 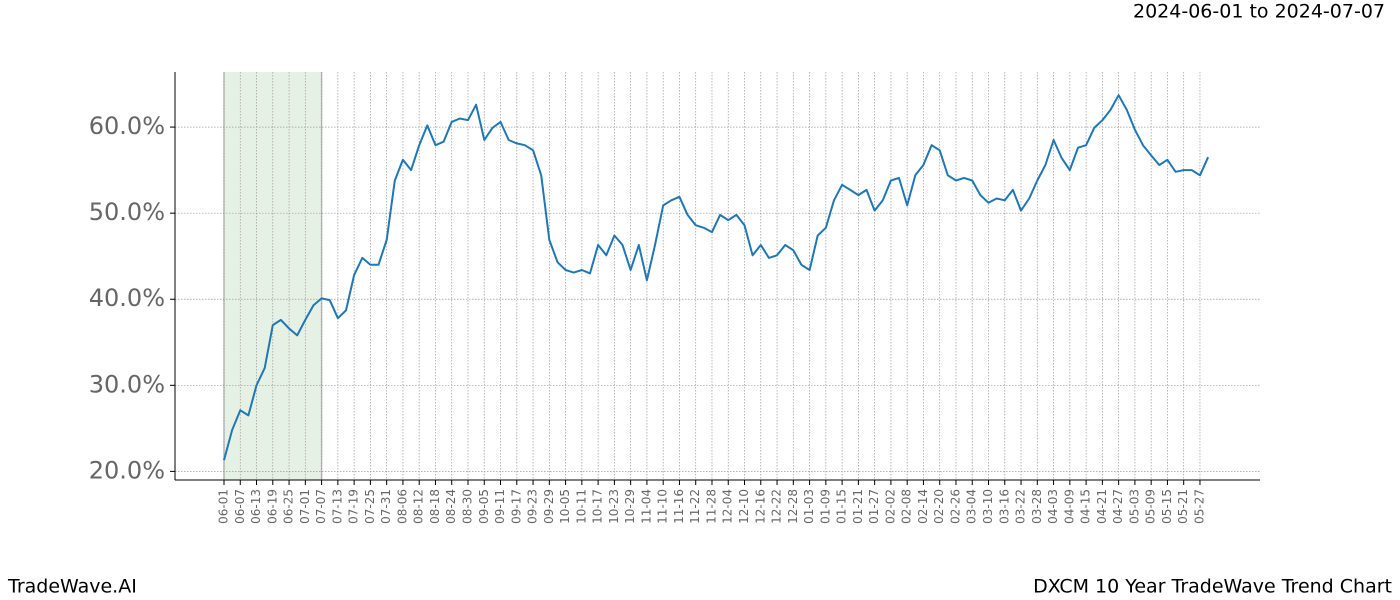 What do you see at coordinates (272, 506) in the screenshot?
I see `x-tick-label: 06-19` at bounding box center [272, 506].